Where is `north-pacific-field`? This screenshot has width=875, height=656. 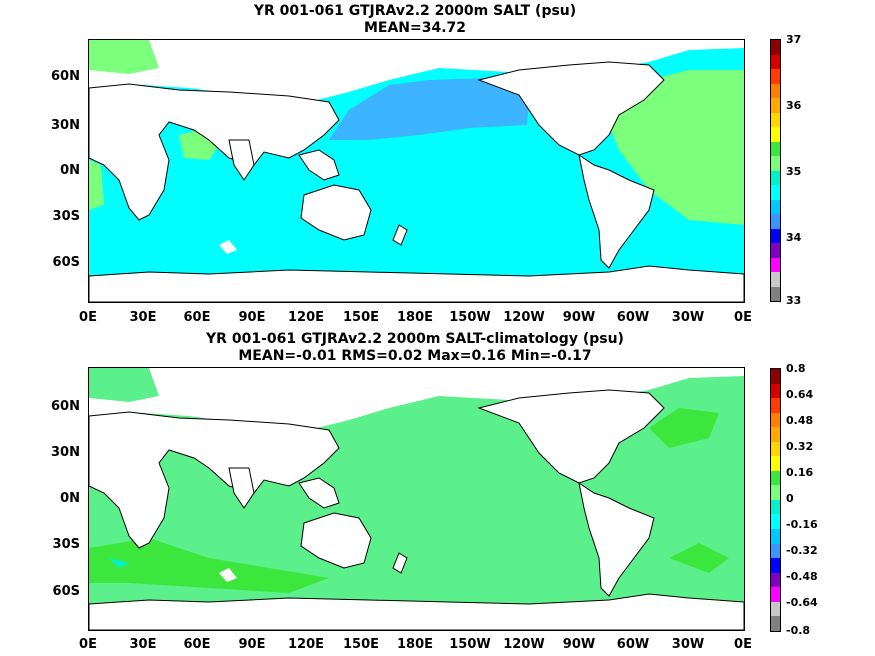 north-pacific-field is located at coordinates (429, 109).